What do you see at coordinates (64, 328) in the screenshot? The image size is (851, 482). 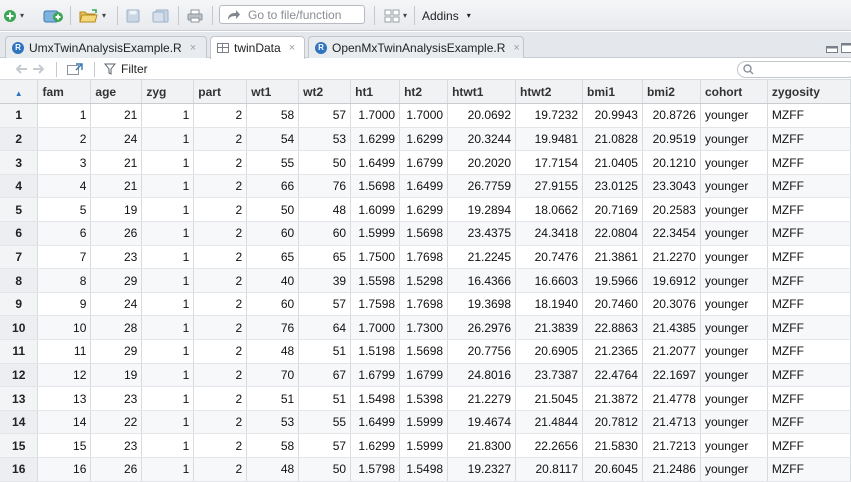 I see `cell-fam: 10` at bounding box center [64, 328].